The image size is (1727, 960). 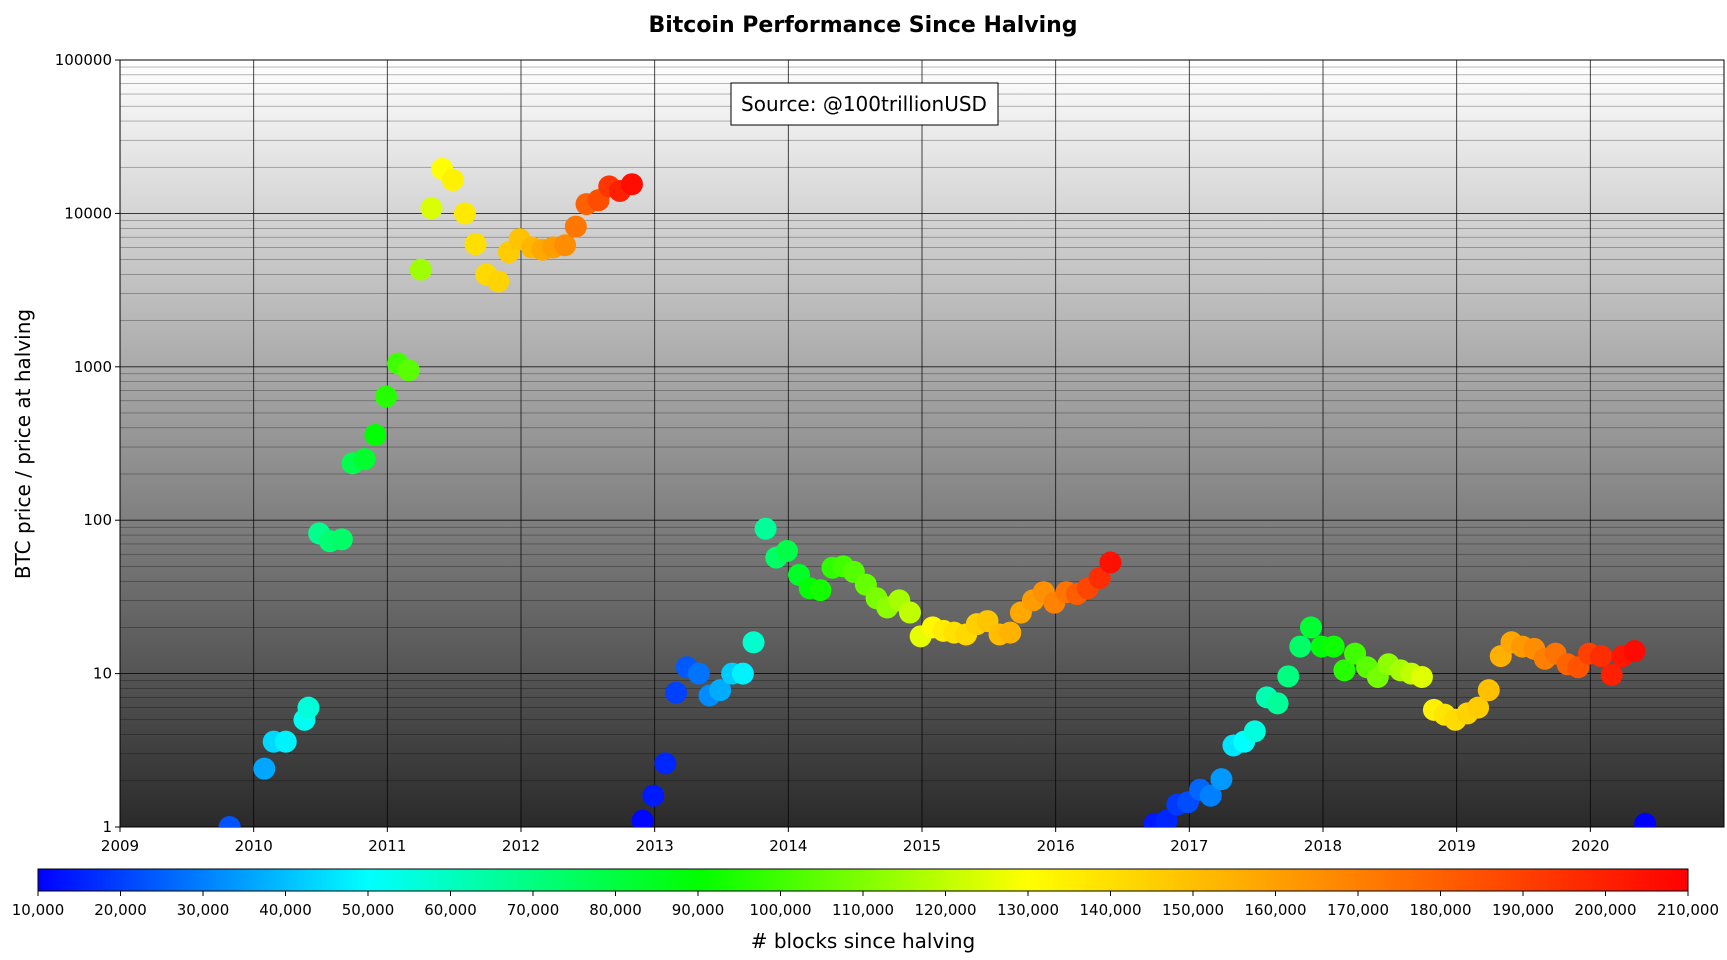 I want to click on y-axis-title: BTC price / price at halving, so click(x=23, y=444).